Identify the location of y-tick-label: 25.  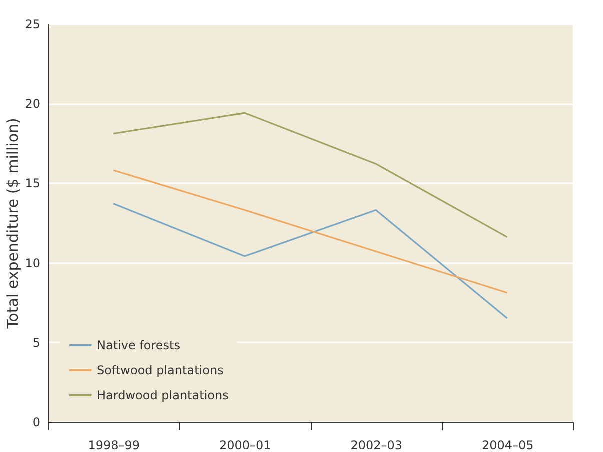
(32, 25).